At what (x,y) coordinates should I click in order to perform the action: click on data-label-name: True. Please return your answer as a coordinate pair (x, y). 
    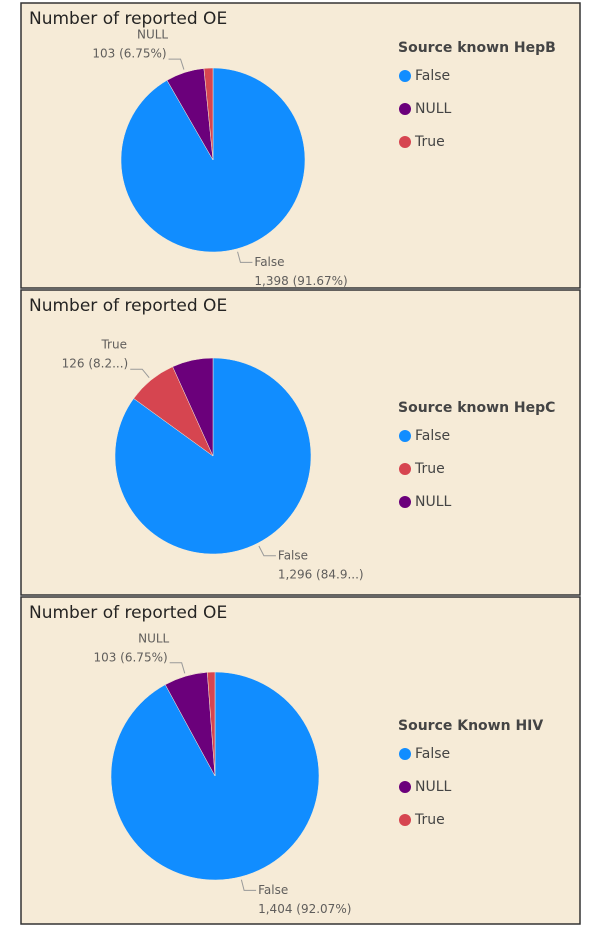
    Looking at the image, I should click on (113, 345).